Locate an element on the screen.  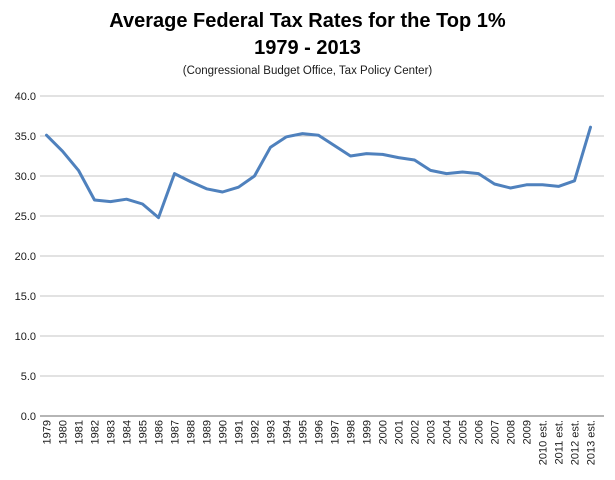
x-axis-tick-label: 2009 is located at coordinates (528, 432).